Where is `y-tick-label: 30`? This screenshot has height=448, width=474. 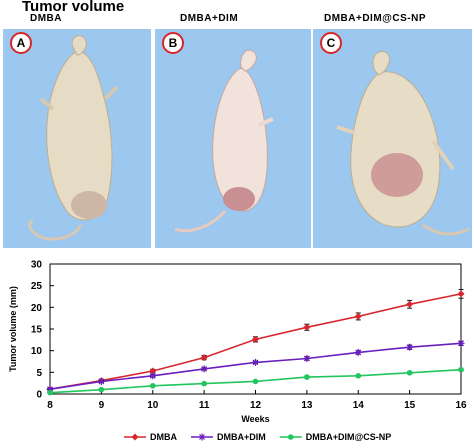 y-tick-label: 30 is located at coordinates (37, 265).